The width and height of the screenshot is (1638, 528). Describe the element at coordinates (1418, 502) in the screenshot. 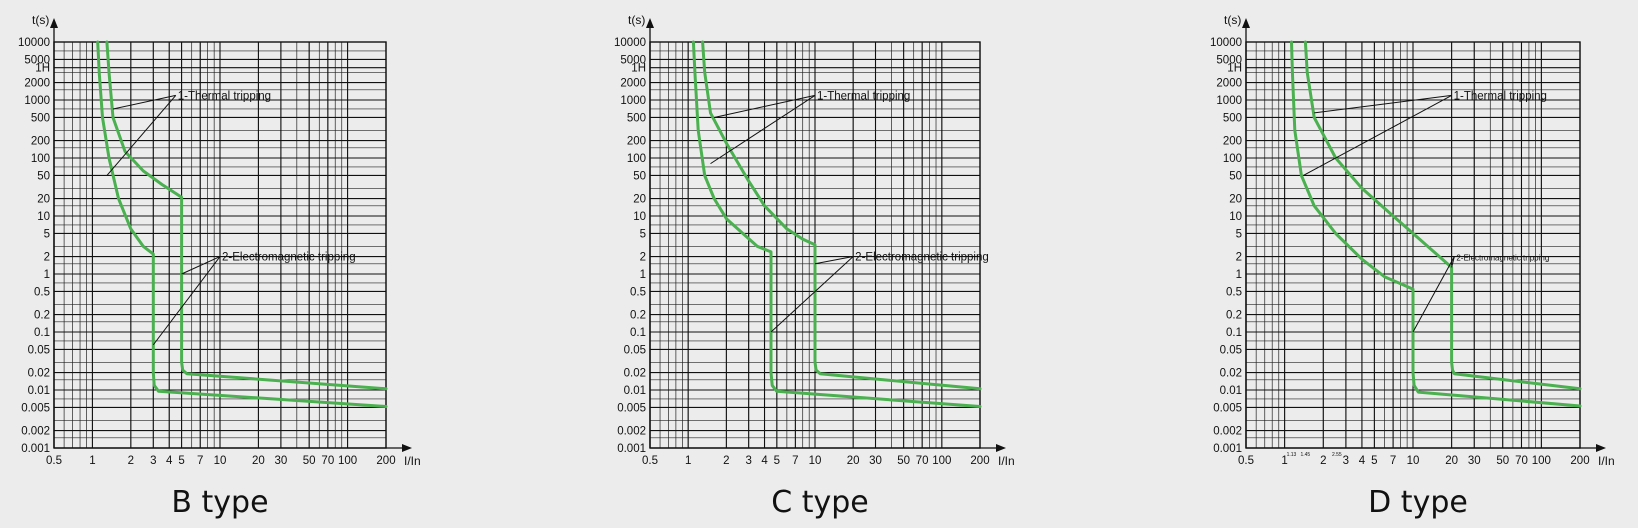

I see `chart-title: D type` at that location.